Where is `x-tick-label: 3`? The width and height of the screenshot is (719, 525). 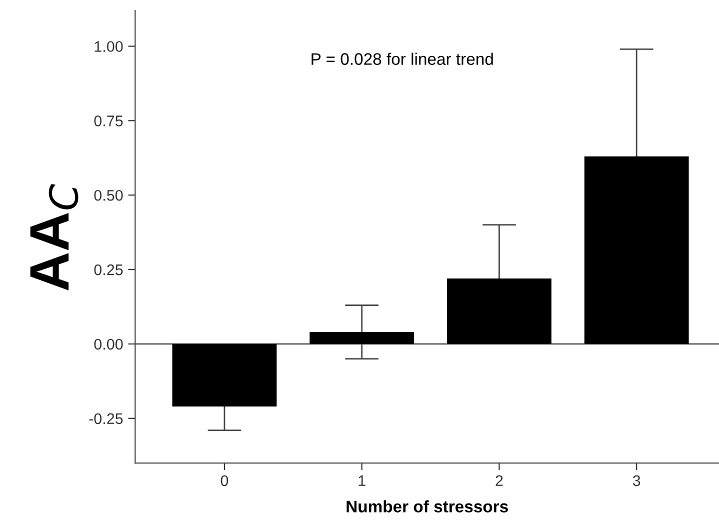
x-tick-label: 3 is located at coordinates (636, 480).